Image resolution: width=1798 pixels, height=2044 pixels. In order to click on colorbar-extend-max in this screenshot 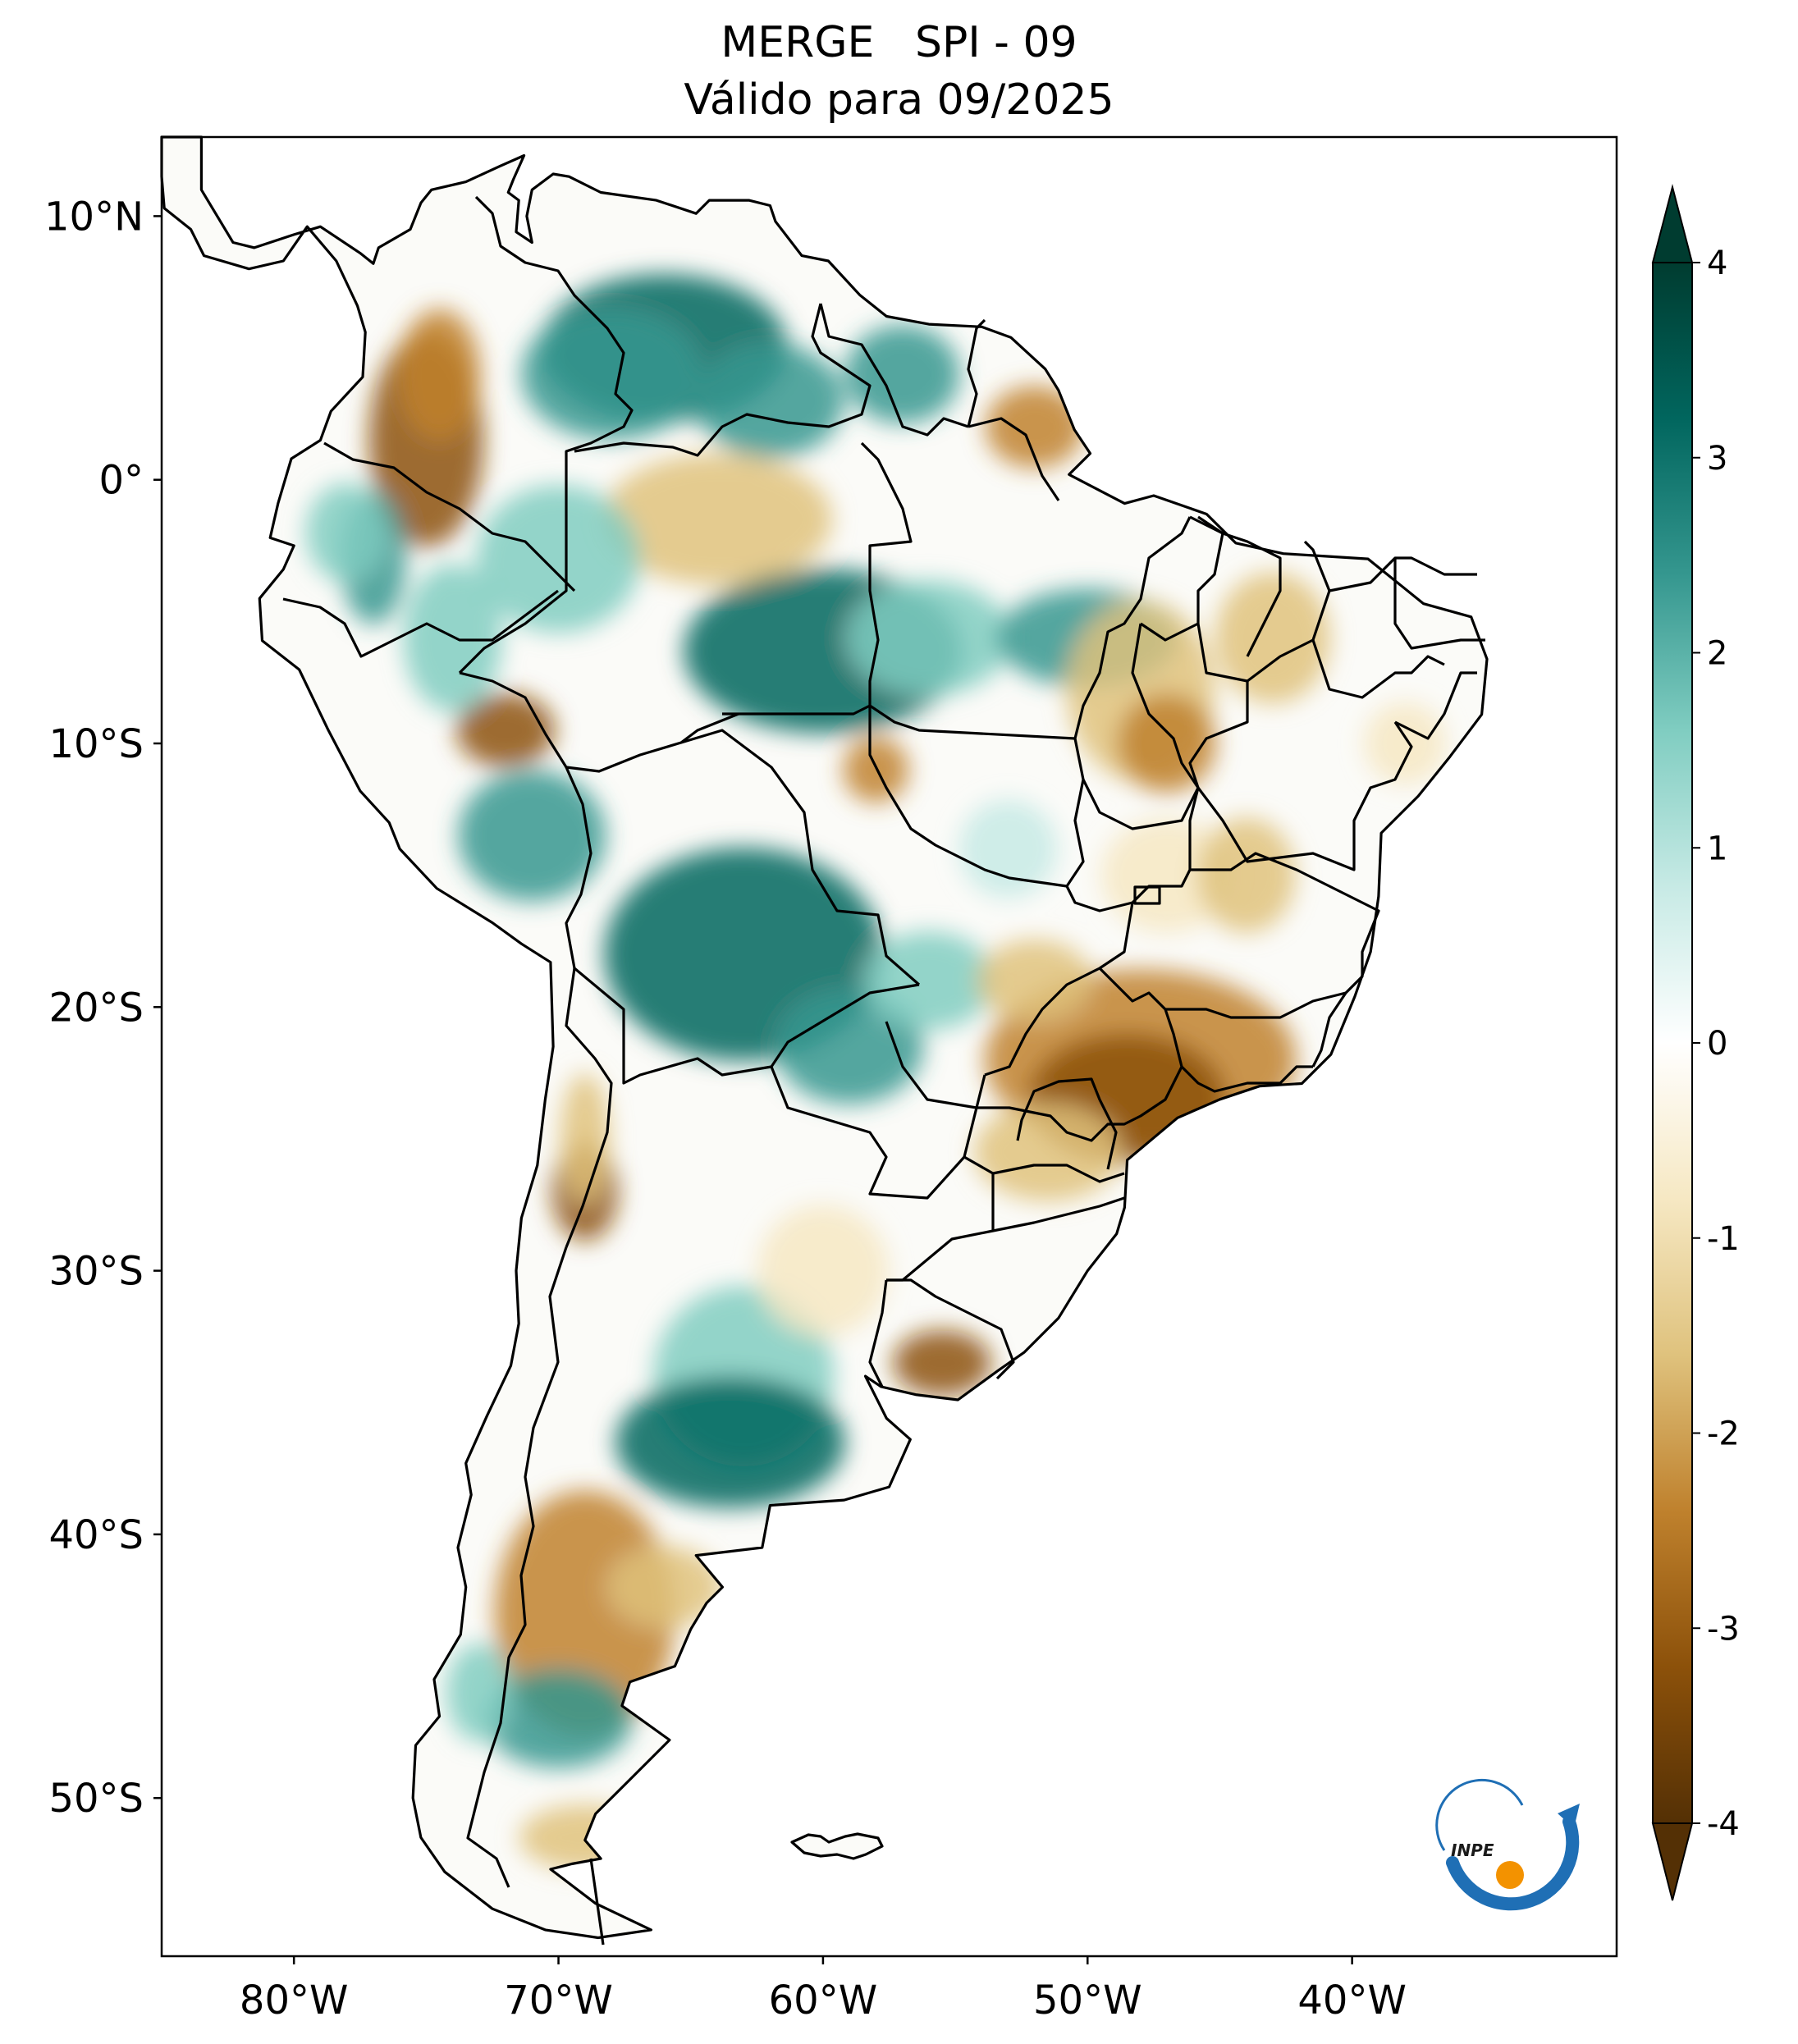, I will do `click(1672, 224)`.